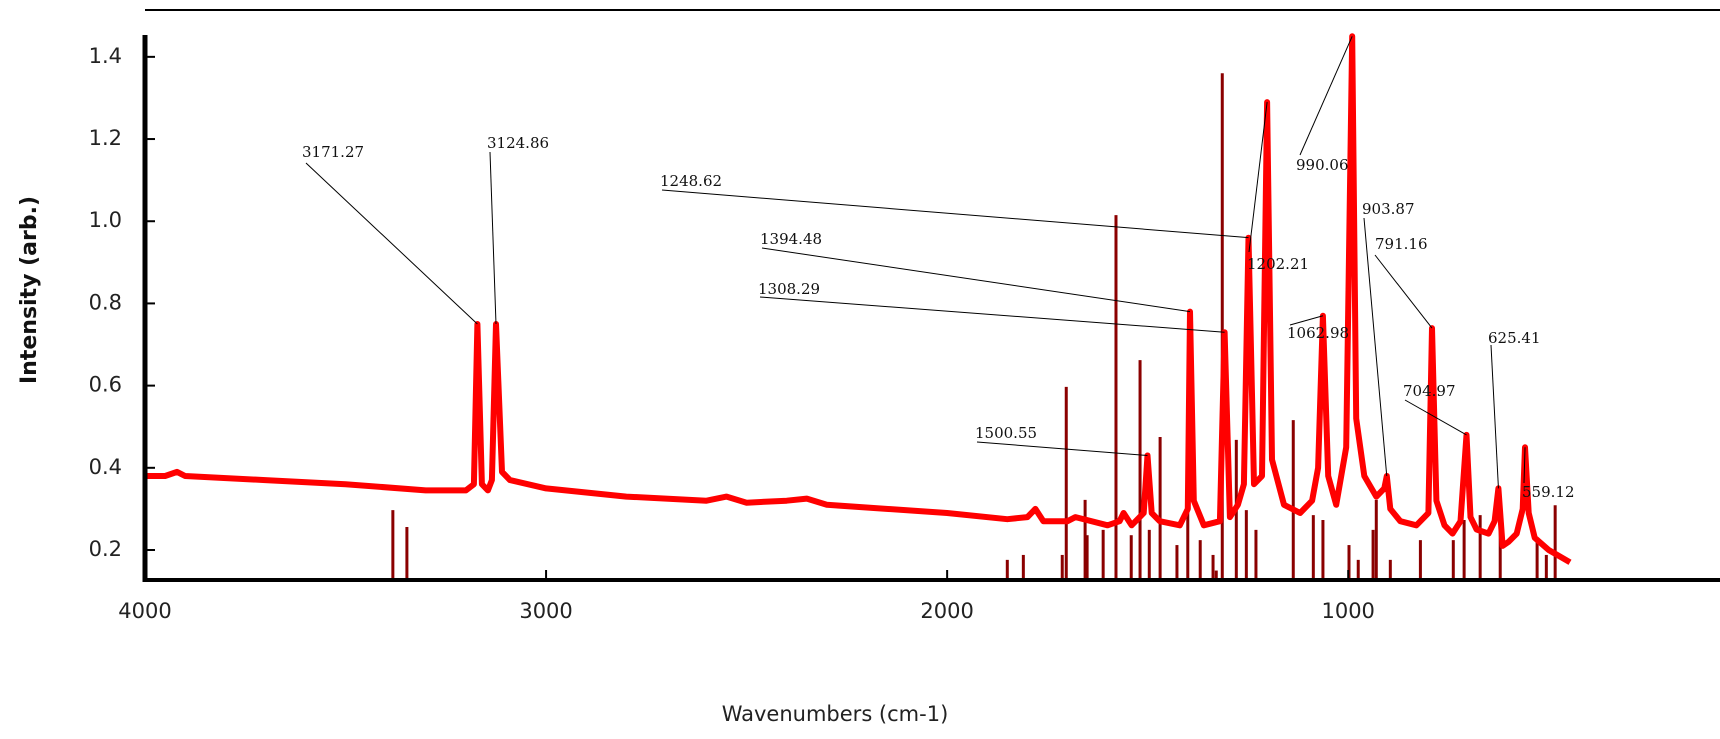 Image resolution: width=1720 pixels, height=739 pixels. Describe the element at coordinates (545, 611) in the screenshot. I see `x-tick-label: 3000` at that location.